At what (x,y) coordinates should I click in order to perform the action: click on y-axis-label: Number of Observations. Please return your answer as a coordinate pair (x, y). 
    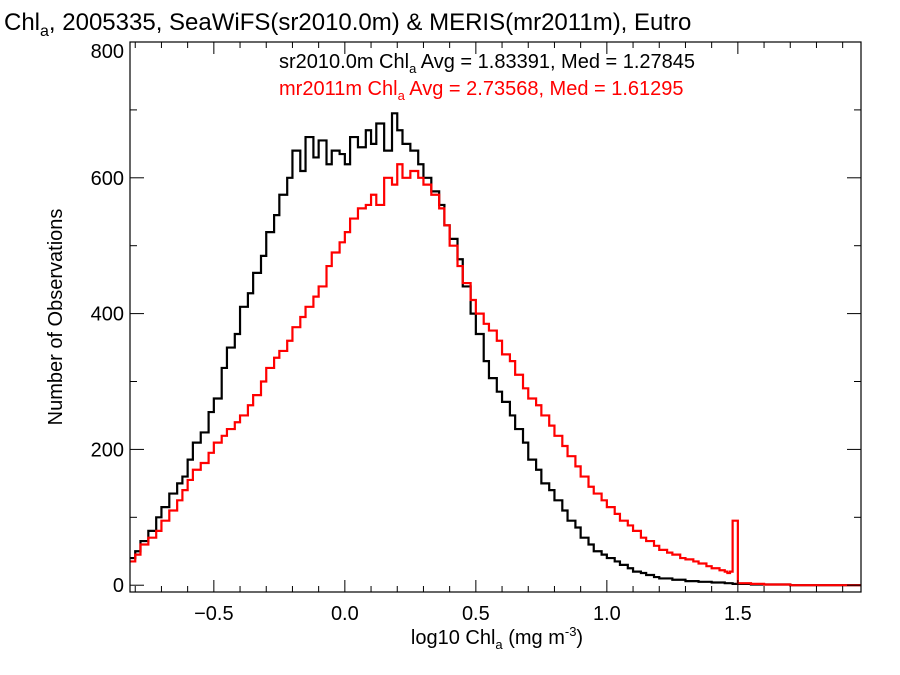
    Looking at the image, I should click on (56, 317).